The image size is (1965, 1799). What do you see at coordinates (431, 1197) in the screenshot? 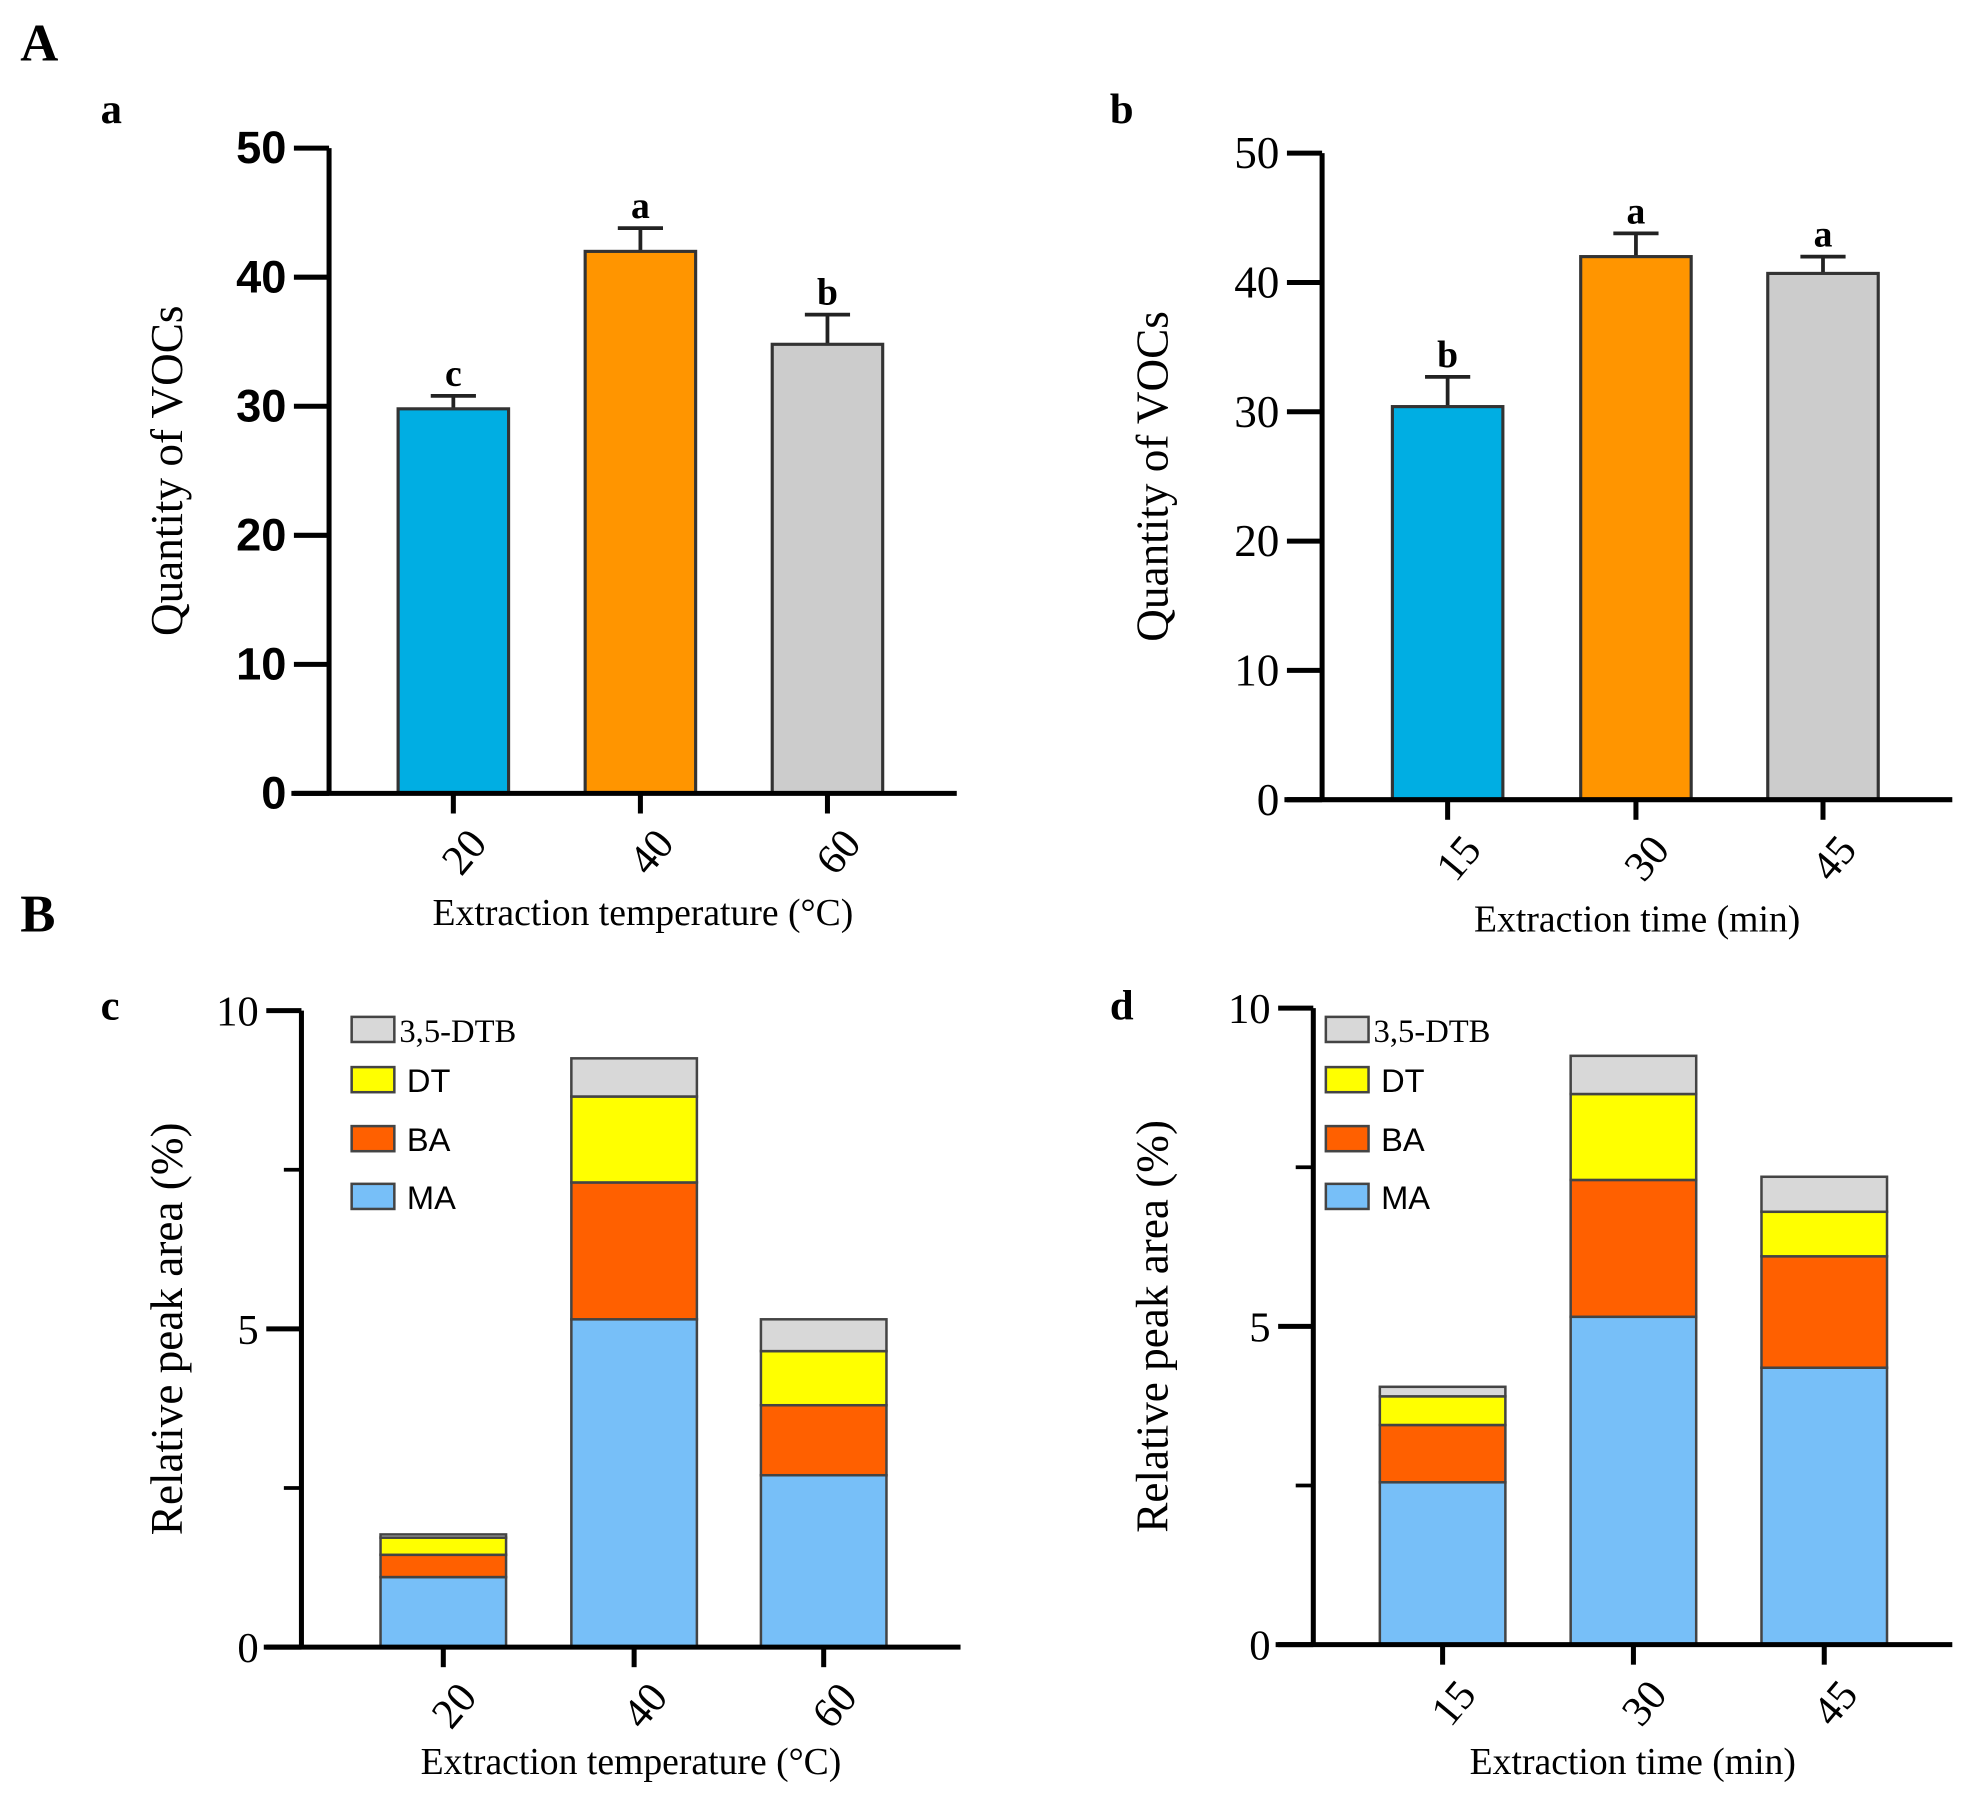
I see `legend-label-MA: MA` at bounding box center [431, 1197].